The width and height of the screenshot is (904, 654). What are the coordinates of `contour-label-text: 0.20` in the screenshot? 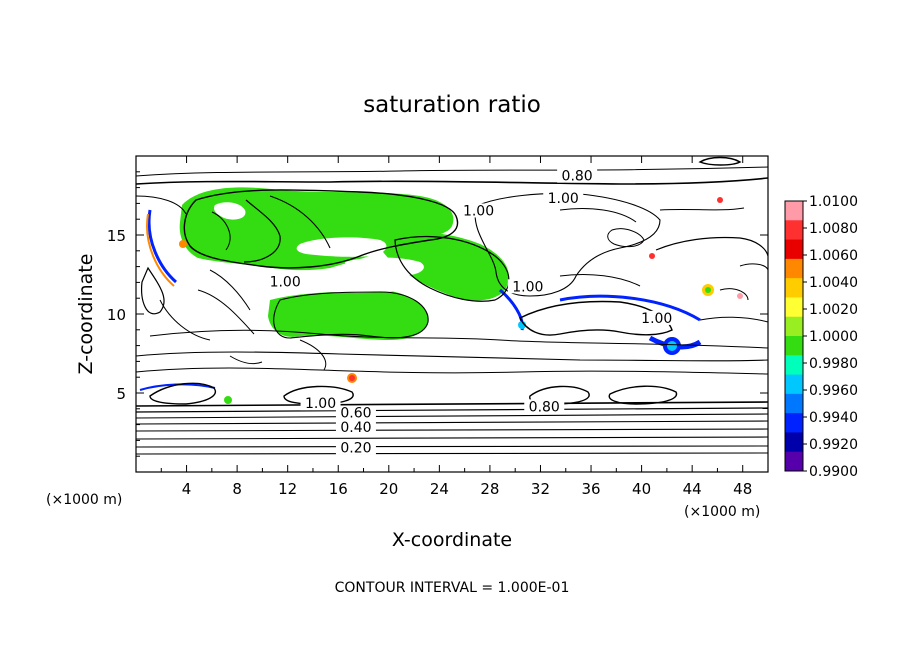 It's located at (355, 448).